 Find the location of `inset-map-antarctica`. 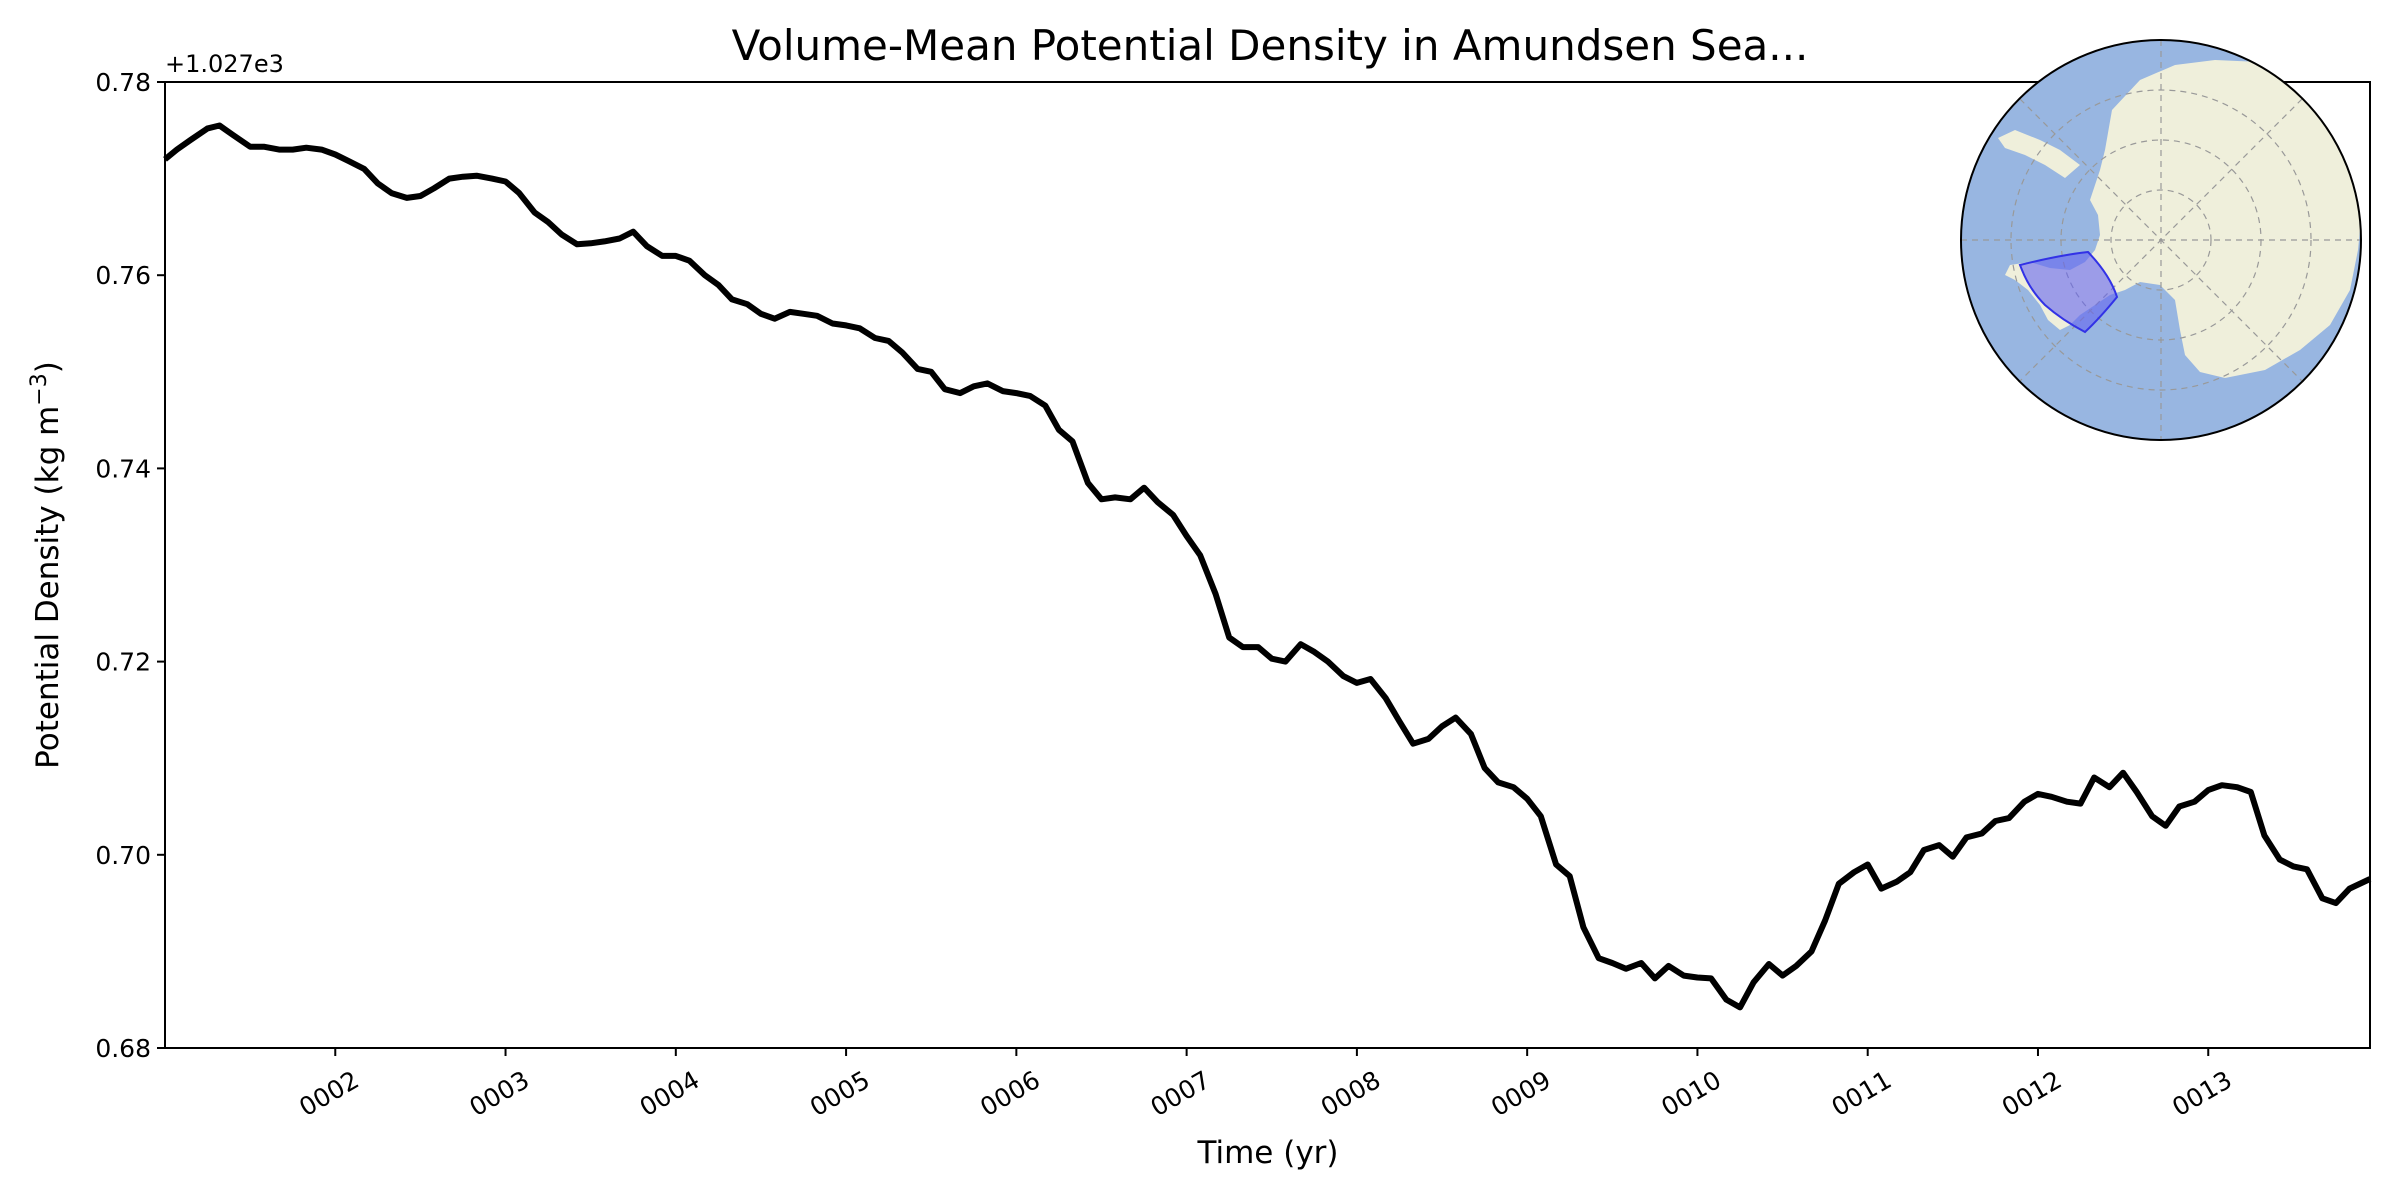

inset-map-antarctica is located at coordinates (2161, 240).